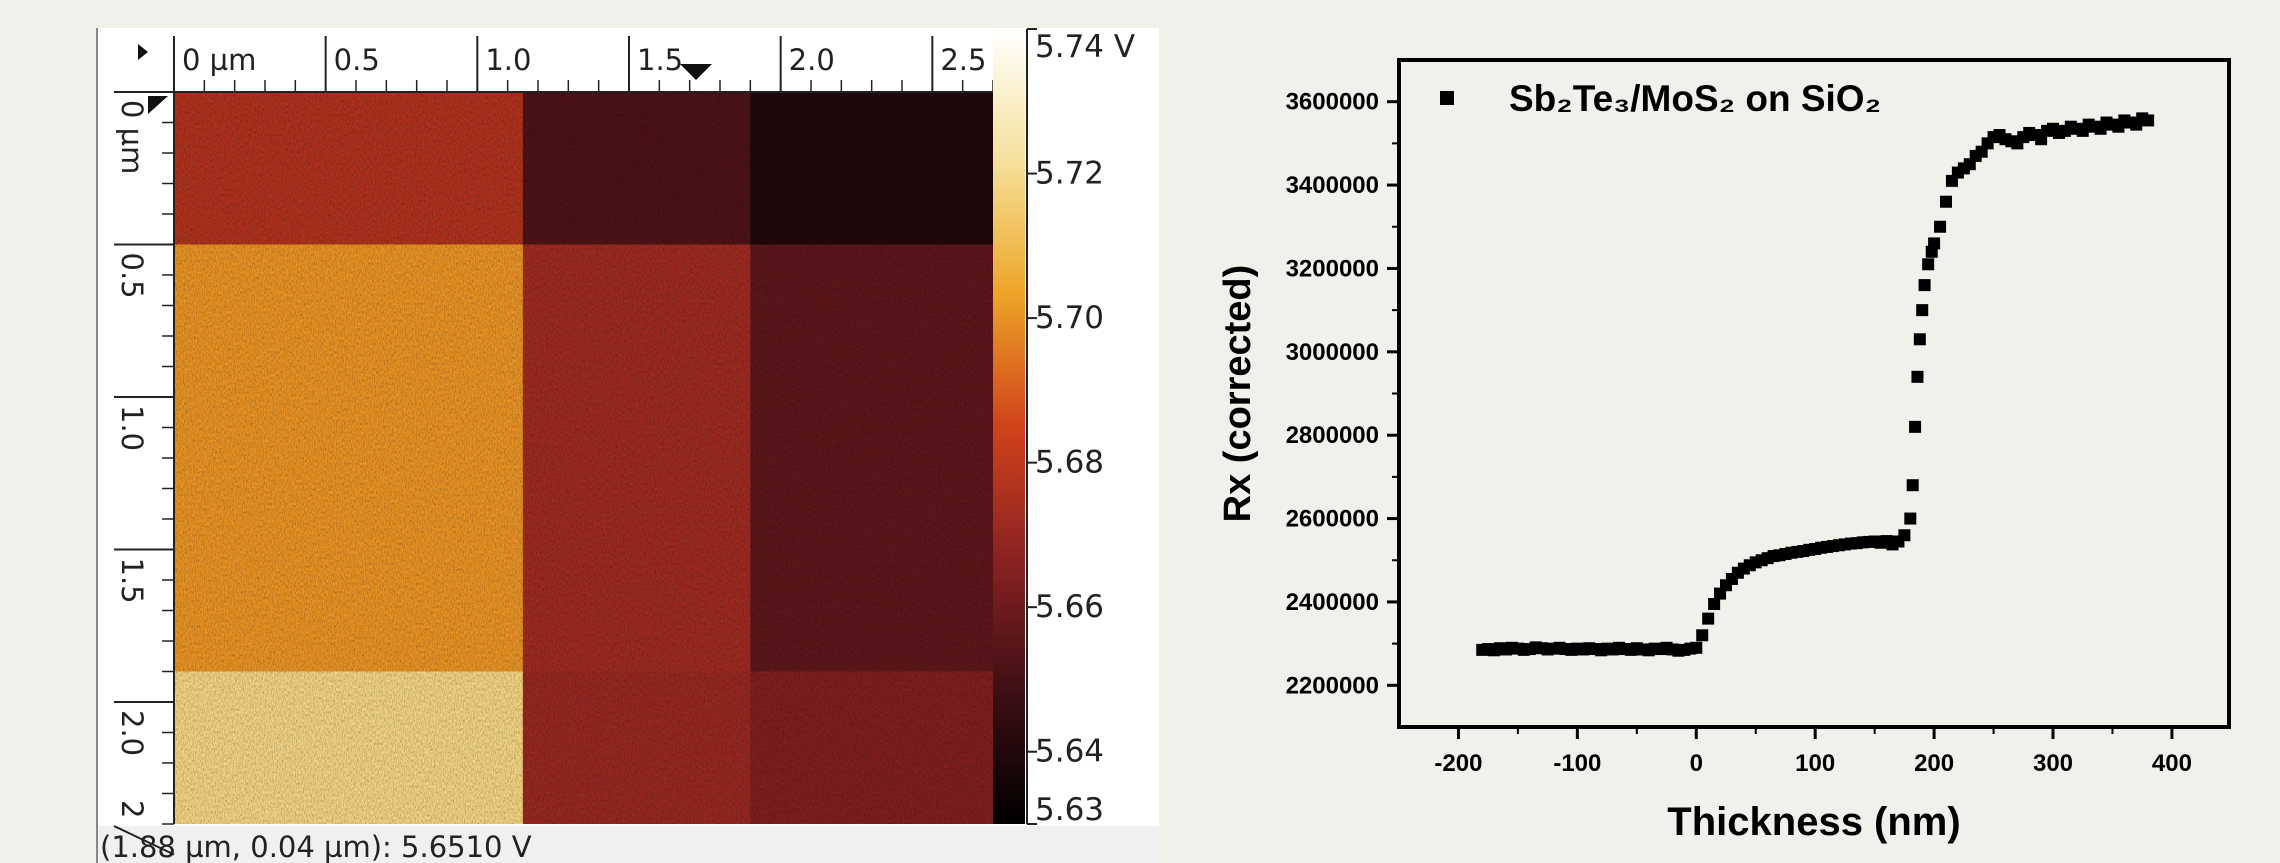 Image resolution: width=2280 pixels, height=863 pixels. What do you see at coordinates (1332, 685) in the screenshot?
I see `y-tick-label: 2200000` at bounding box center [1332, 685].